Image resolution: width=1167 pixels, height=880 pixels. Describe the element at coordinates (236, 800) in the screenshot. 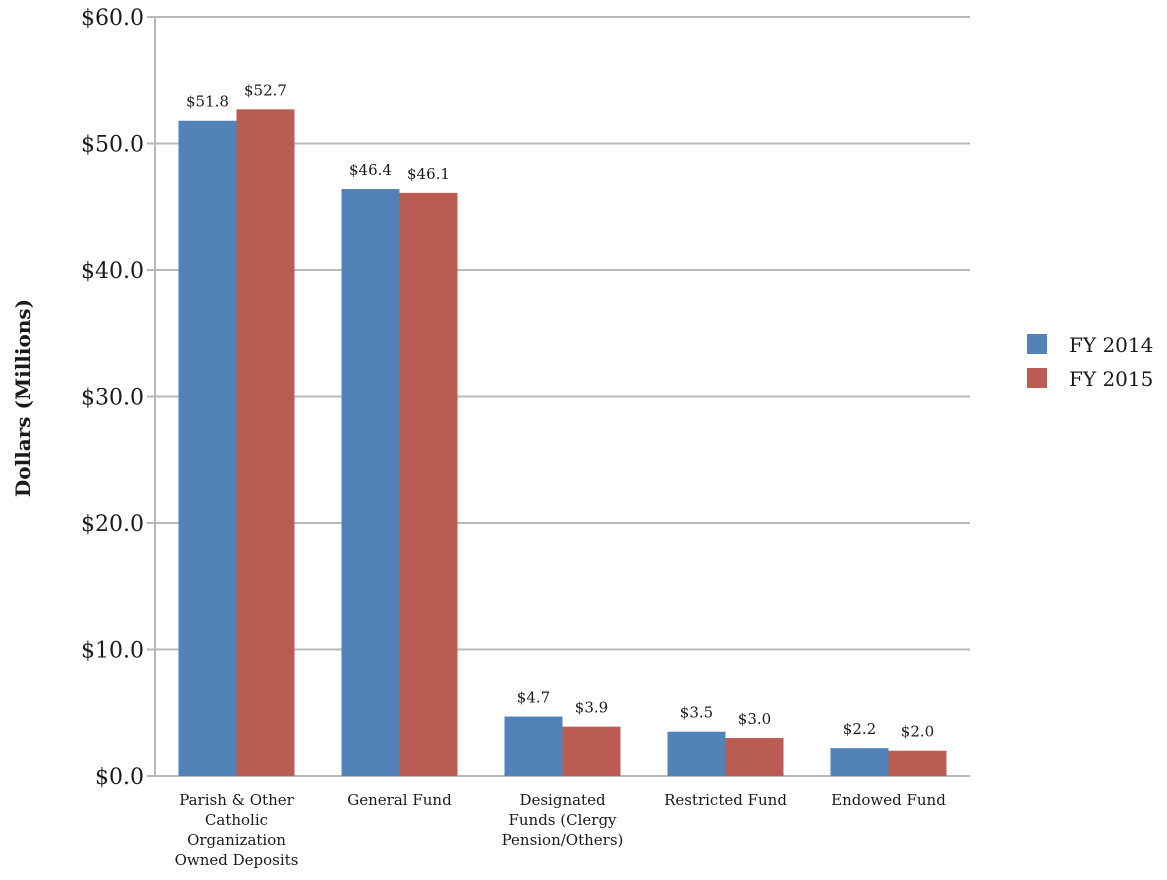

I see `x-tick-label-line: Parish & Other` at that location.